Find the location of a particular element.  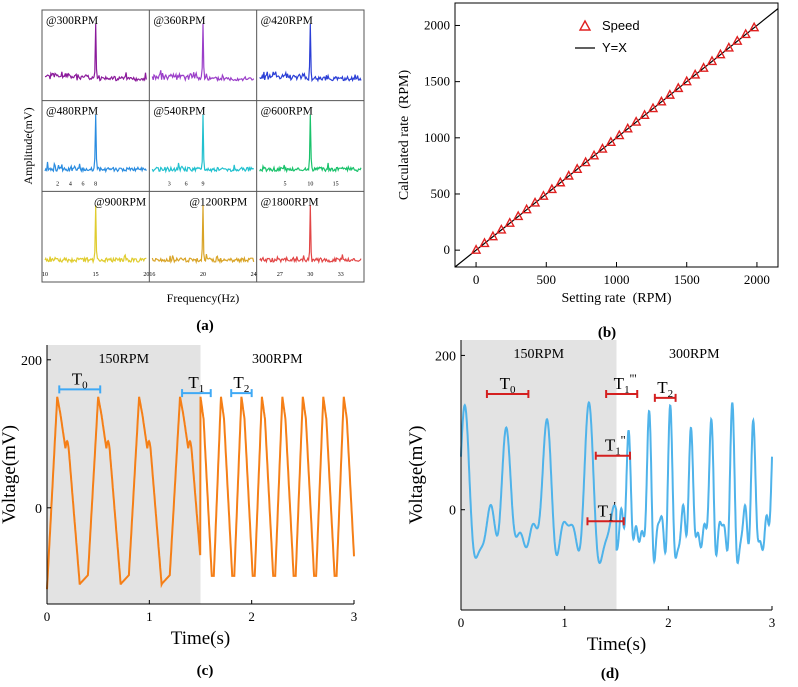

y-tick-label: 2000 is located at coordinates (437, 24).